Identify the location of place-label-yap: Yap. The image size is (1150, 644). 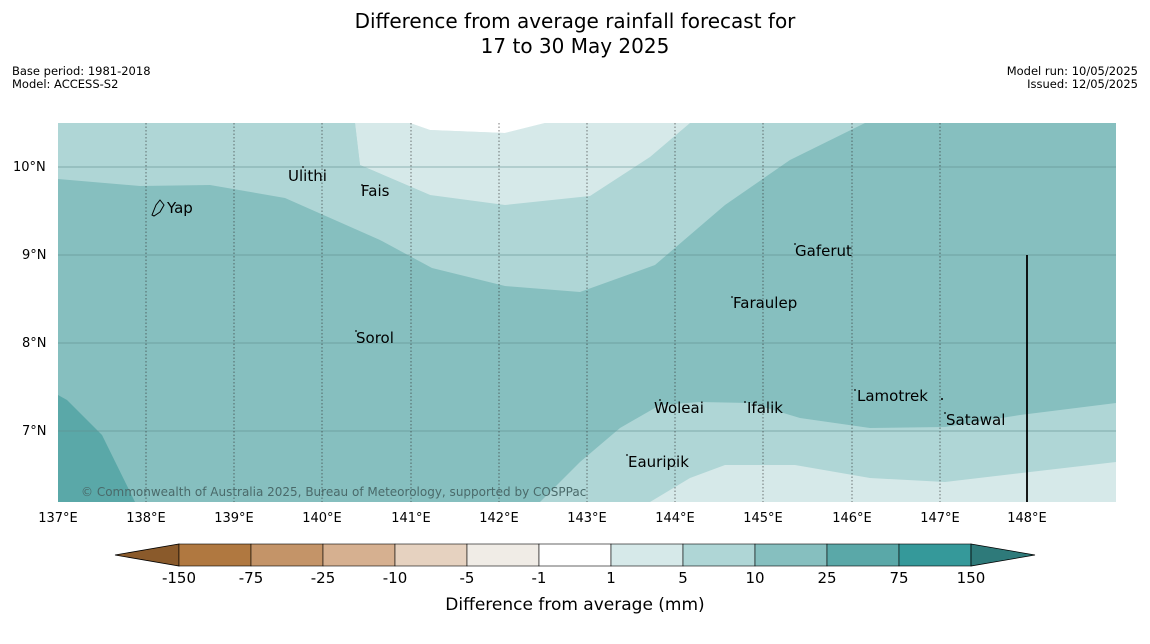
(179, 208).